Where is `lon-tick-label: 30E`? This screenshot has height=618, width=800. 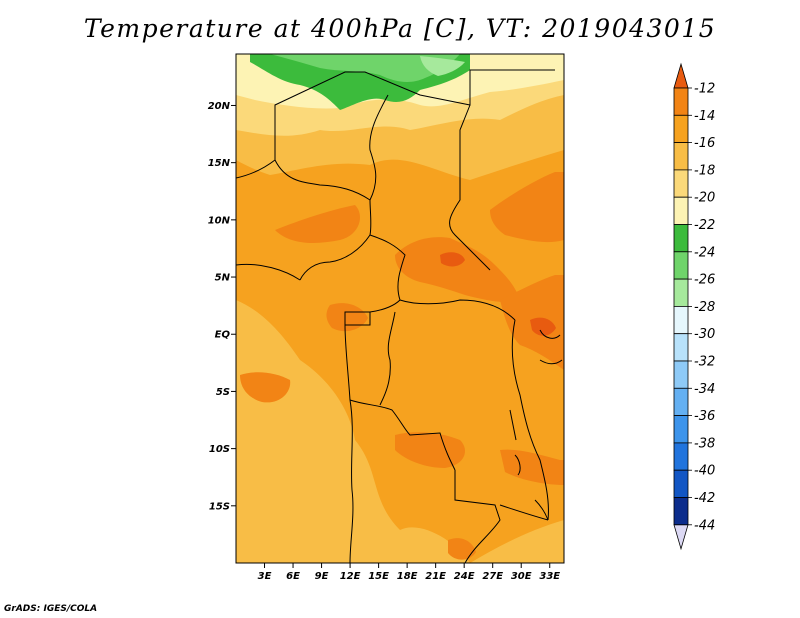
lon-tick-label: 30E is located at coordinates (521, 576).